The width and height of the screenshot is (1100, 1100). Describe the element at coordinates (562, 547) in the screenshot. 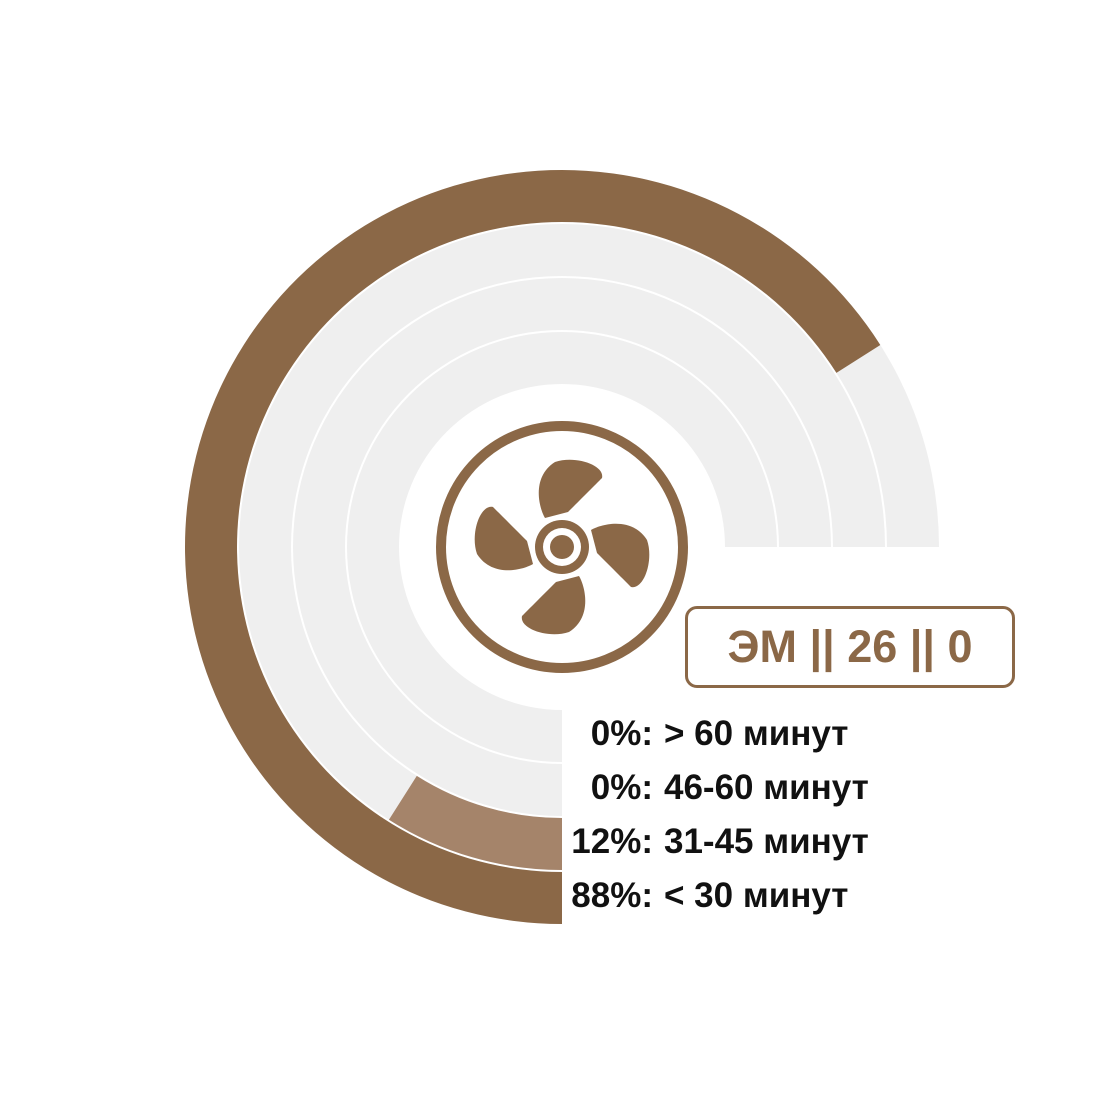

I see `fan-icon` at that location.